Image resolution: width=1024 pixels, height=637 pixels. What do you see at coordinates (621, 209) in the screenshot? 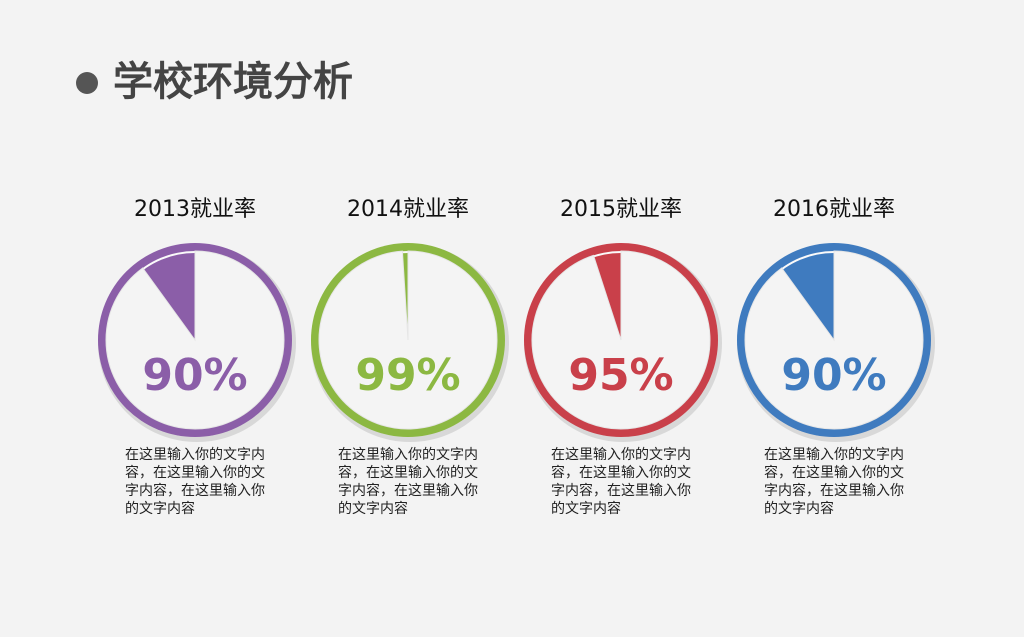
I see `chart-title: 2015就业率` at bounding box center [621, 209].